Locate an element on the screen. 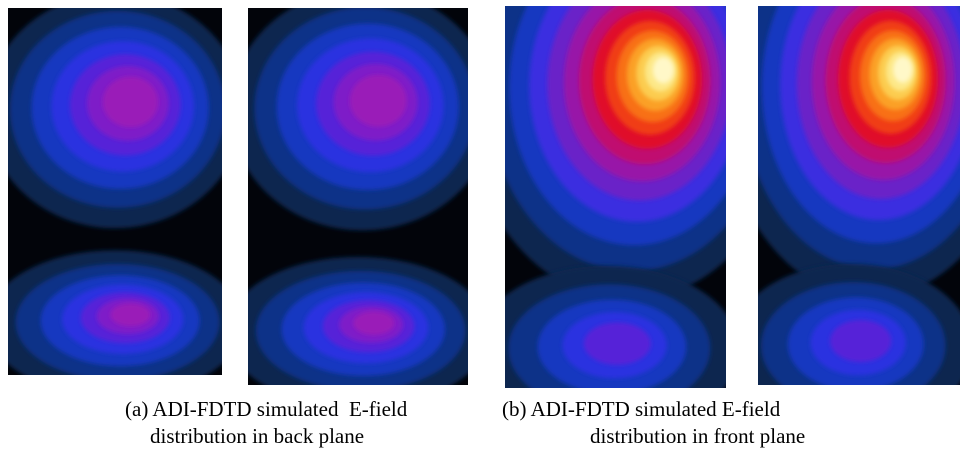 The height and width of the screenshot is (452, 965). caption-line: distribution in back plane is located at coordinates (257, 436).